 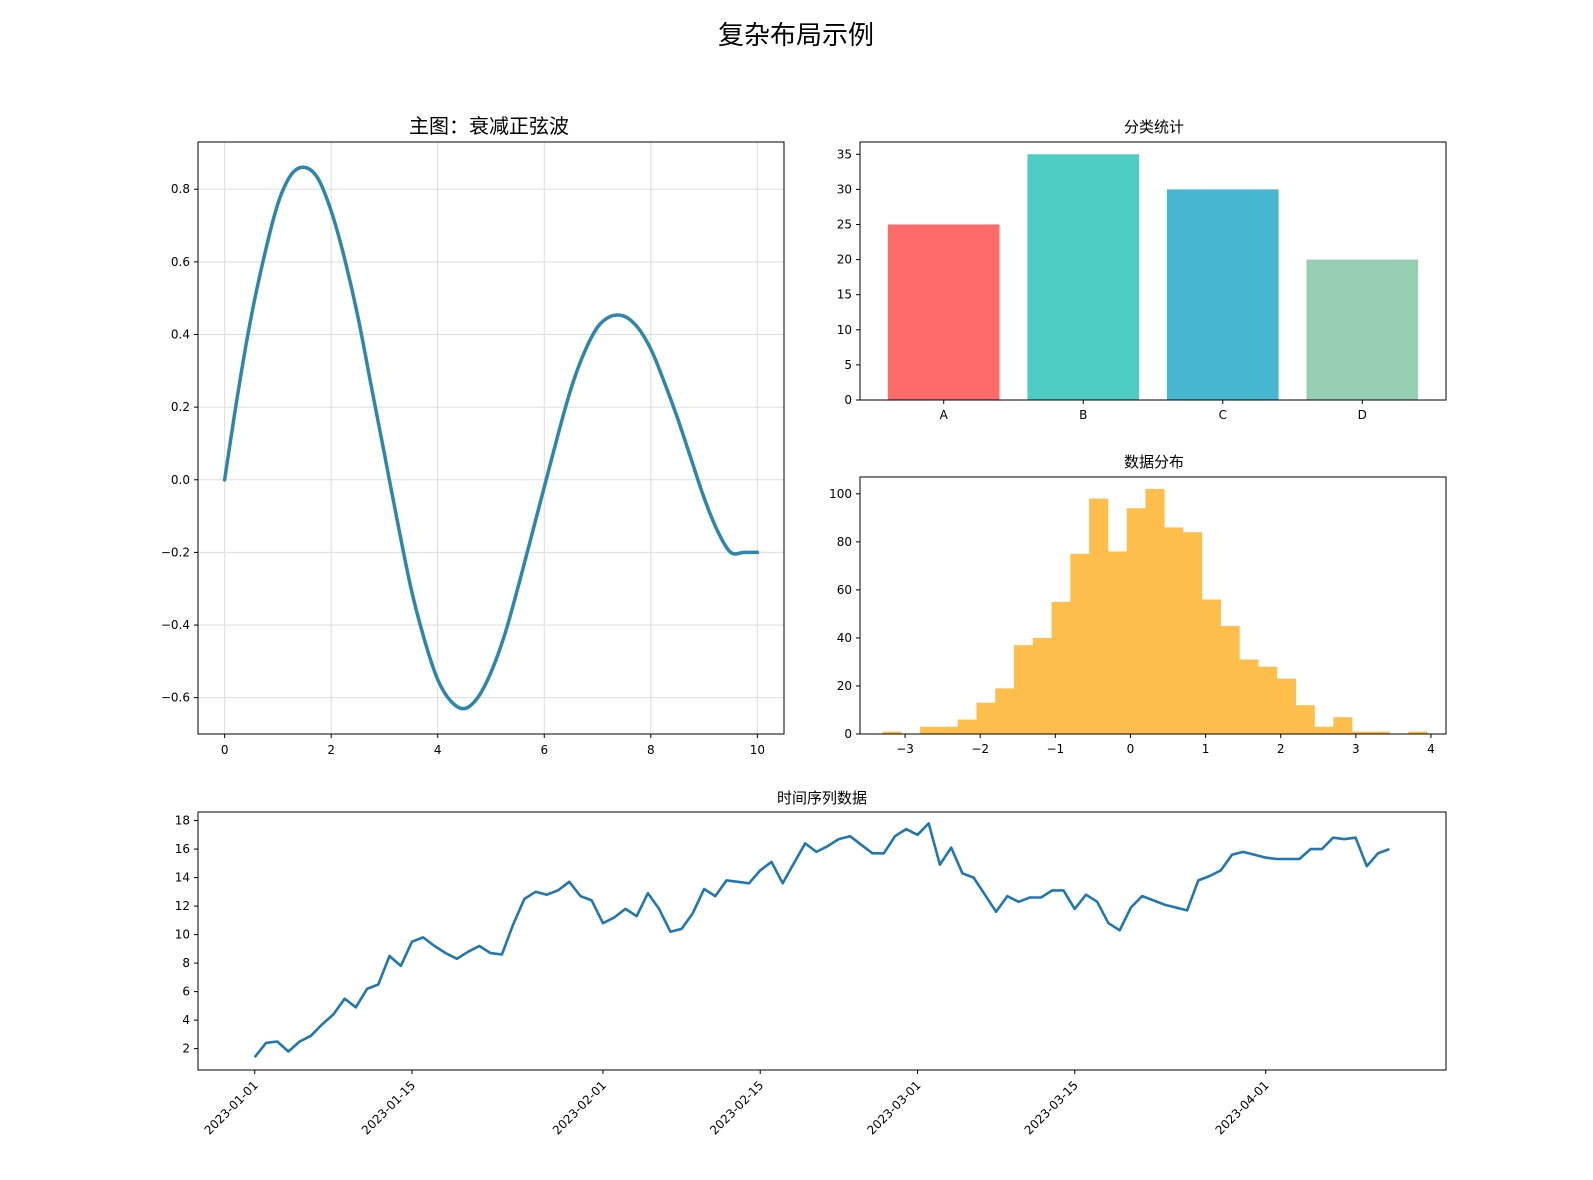 I want to click on histogram-xtick-label: −3, so click(x=905, y=749).